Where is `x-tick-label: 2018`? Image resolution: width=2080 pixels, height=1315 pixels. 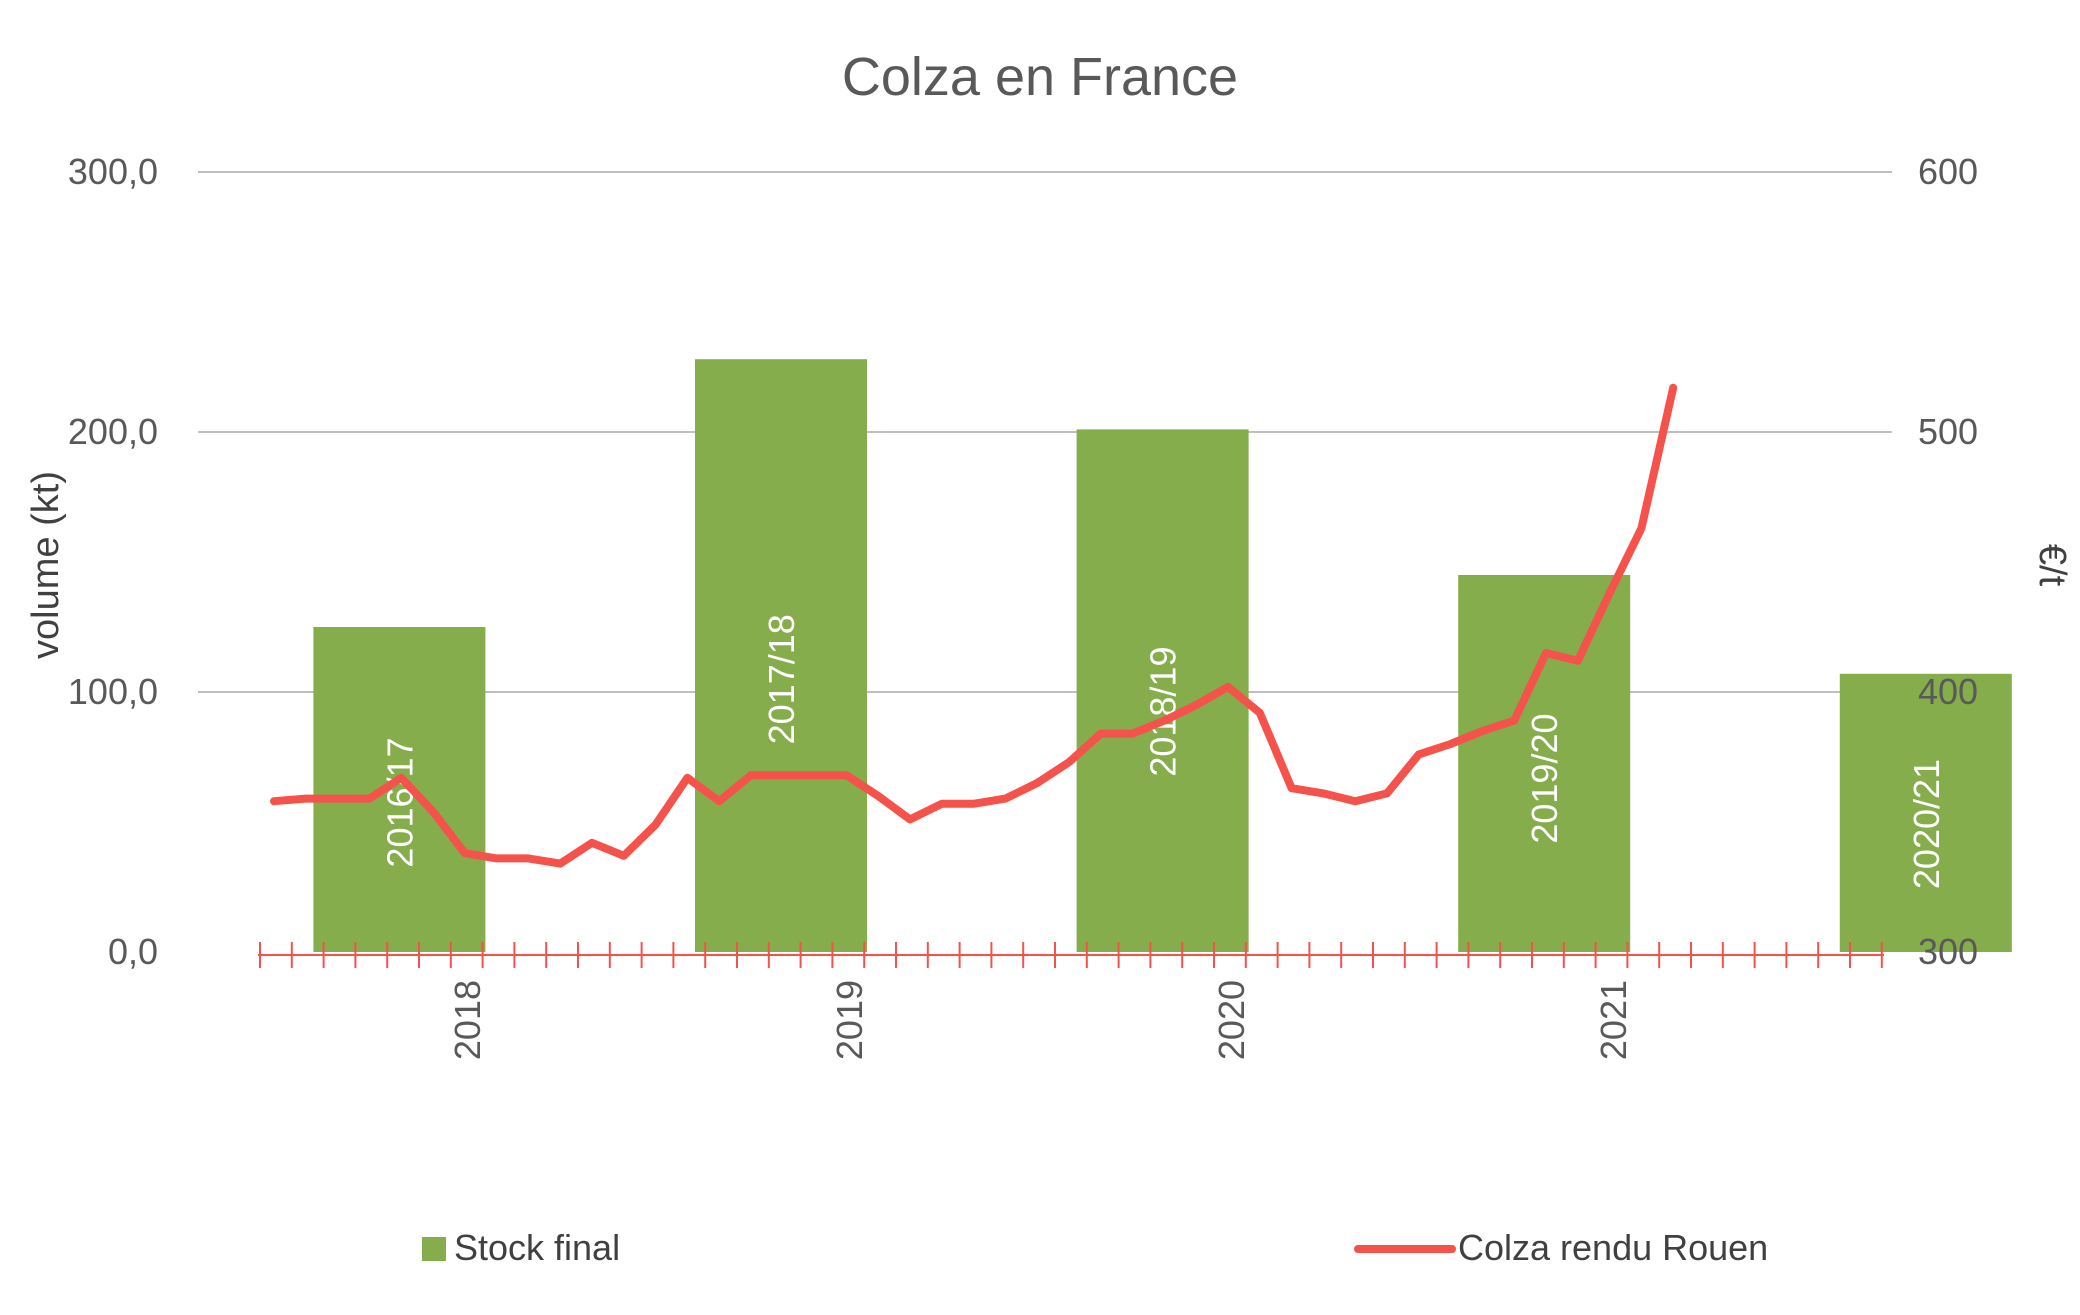 x-tick-label: 2018 is located at coordinates (467, 1020).